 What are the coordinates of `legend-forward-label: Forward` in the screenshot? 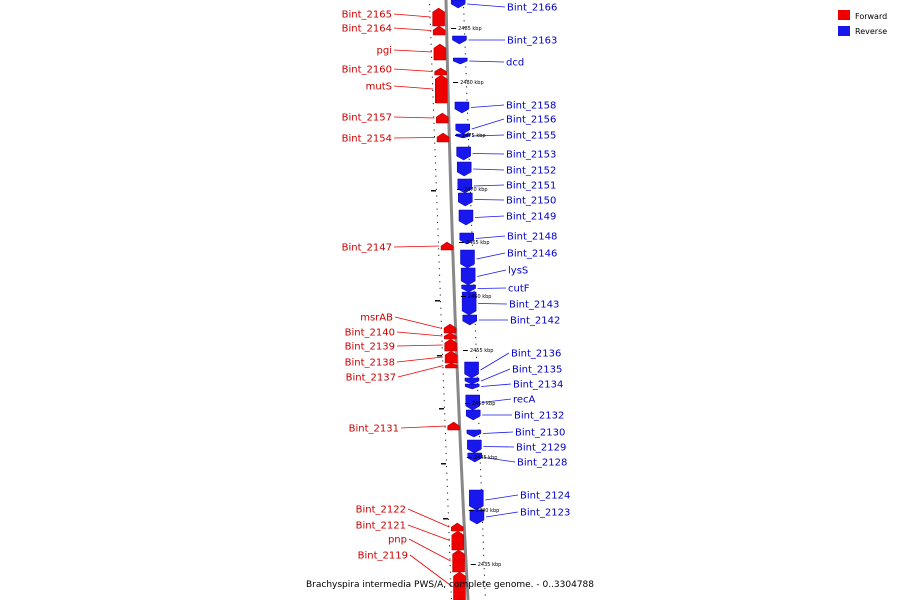 It's located at (871, 16).